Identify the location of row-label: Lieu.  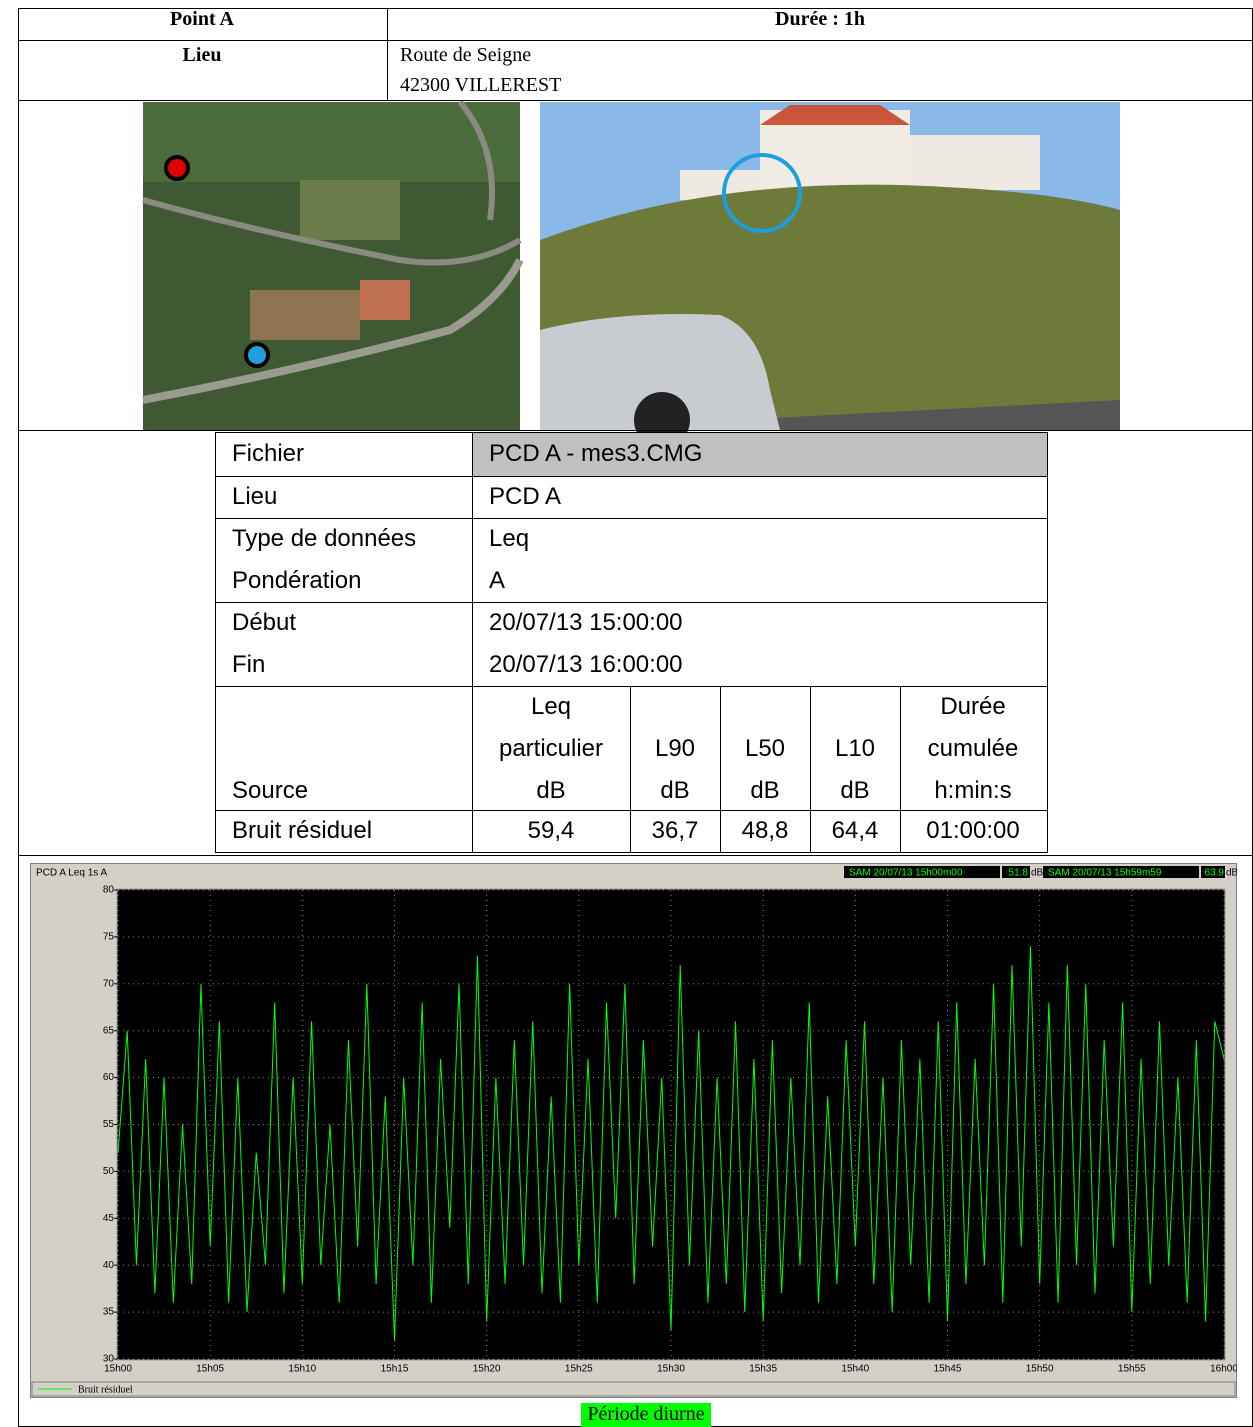
(255, 496).